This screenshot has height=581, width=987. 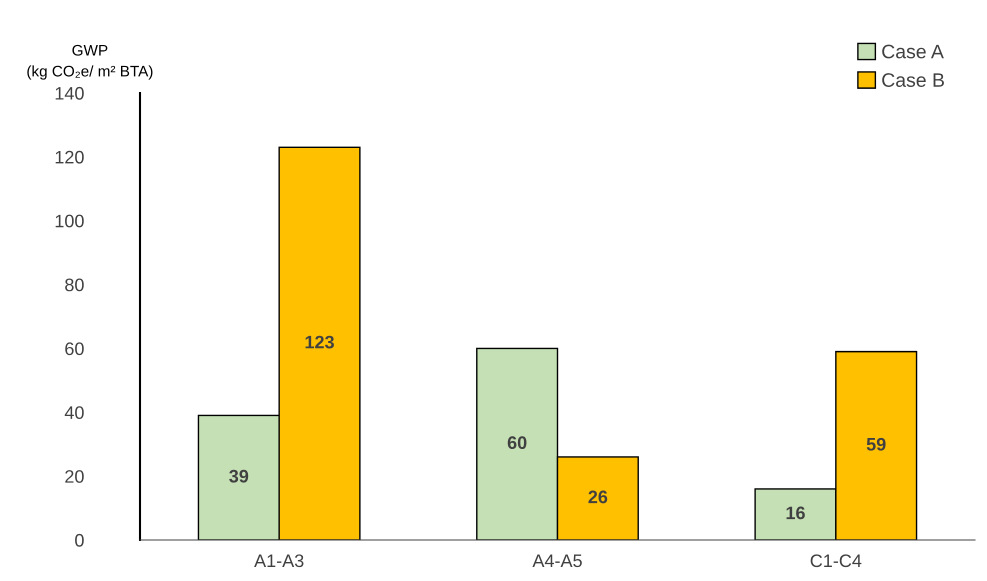 What do you see at coordinates (557, 561) in the screenshot?
I see `x-tick-label: A4-A5` at bounding box center [557, 561].